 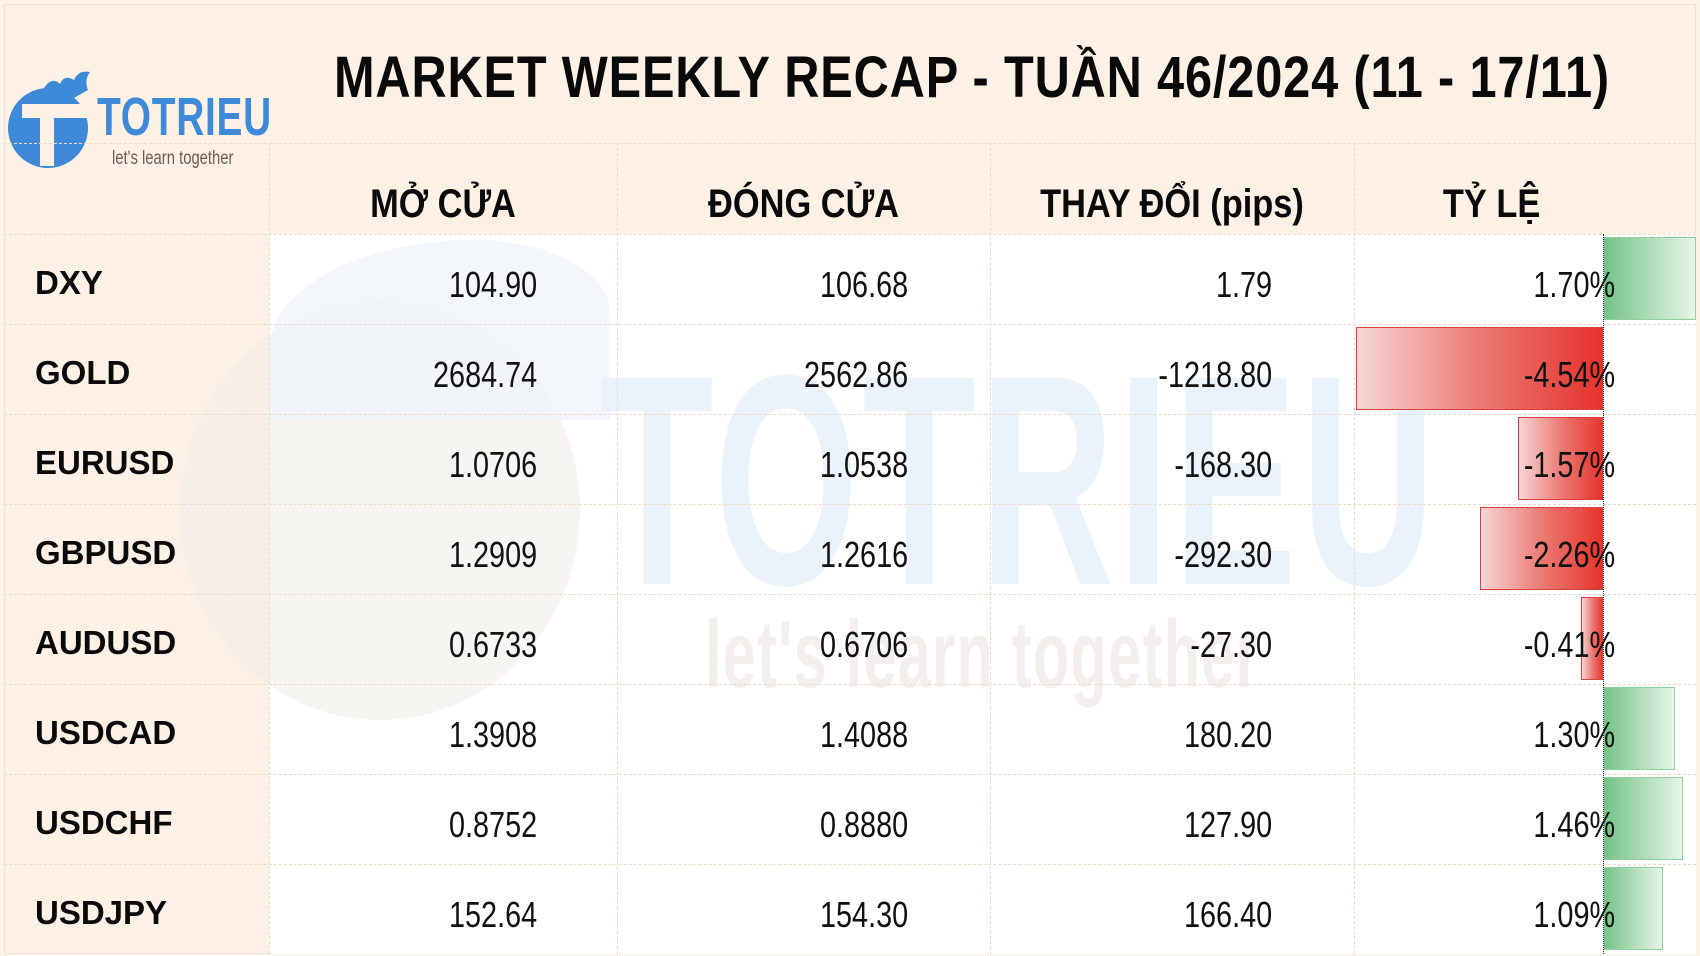 I want to click on table-row: USDCAD 1.3908 1.4088 180.20 1.30%, so click(x=850, y=729).